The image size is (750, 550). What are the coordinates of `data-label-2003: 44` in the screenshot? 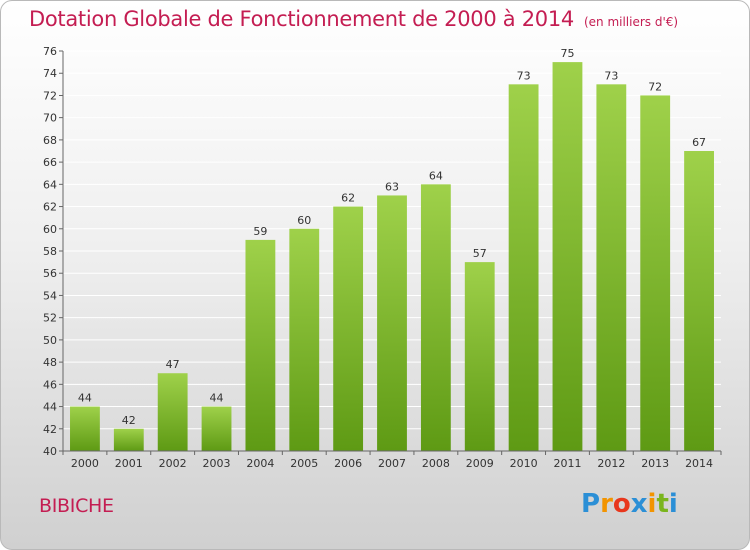 It's located at (217, 398).